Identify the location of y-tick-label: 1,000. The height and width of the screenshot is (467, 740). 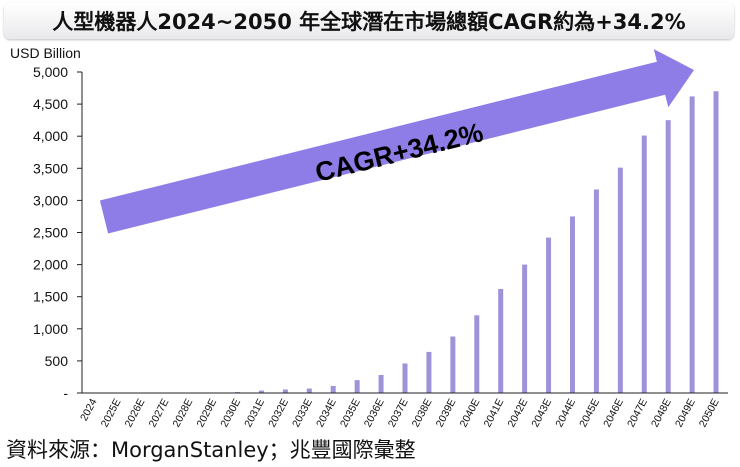
(50, 329).